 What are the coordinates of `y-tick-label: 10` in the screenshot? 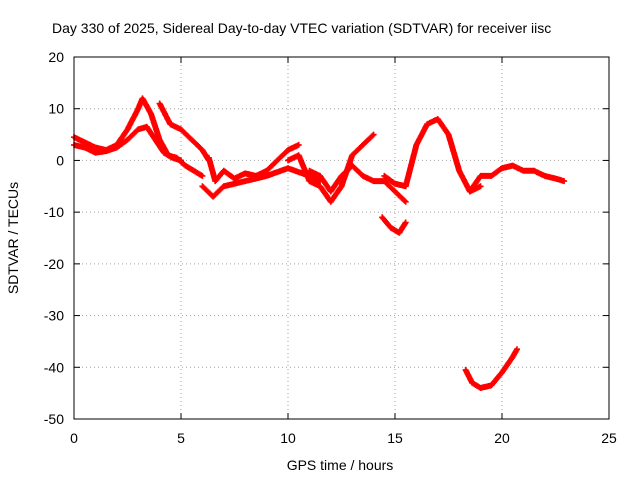 It's located at (56, 109).